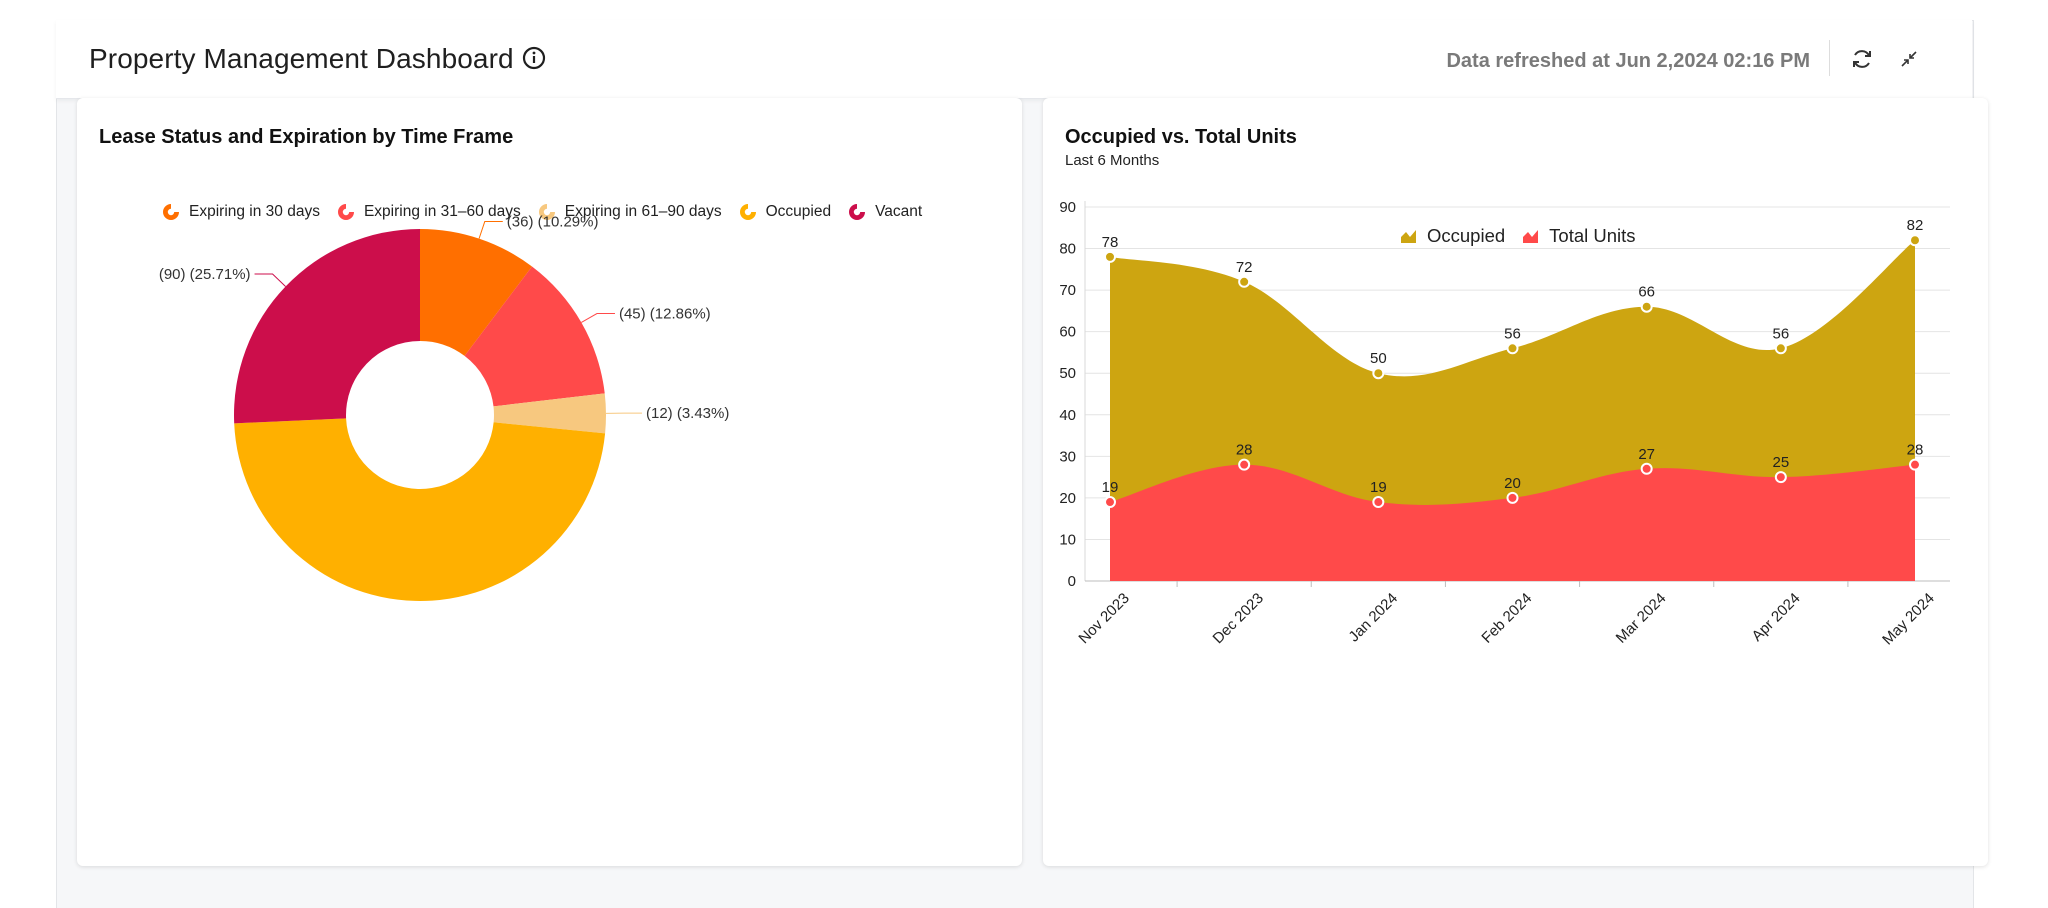 The height and width of the screenshot is (908, 2048). I want to click on y-tick-label: 50, so click(1067, 373).